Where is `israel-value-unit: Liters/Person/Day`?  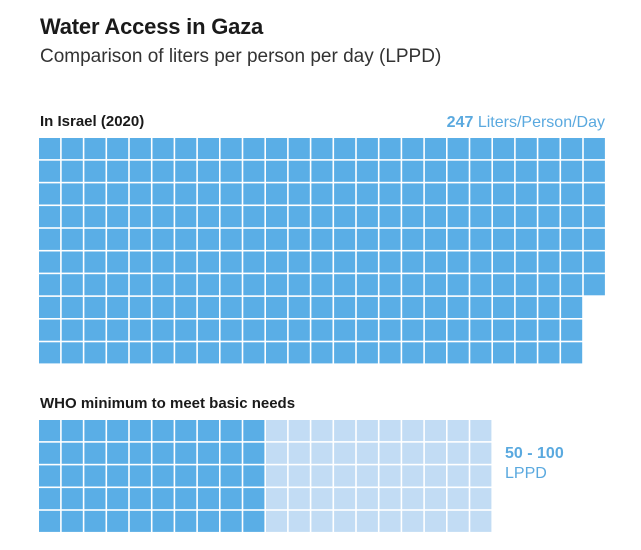
israel-value-unit: Liters/Person/Day is located at coordinates (541, 122).